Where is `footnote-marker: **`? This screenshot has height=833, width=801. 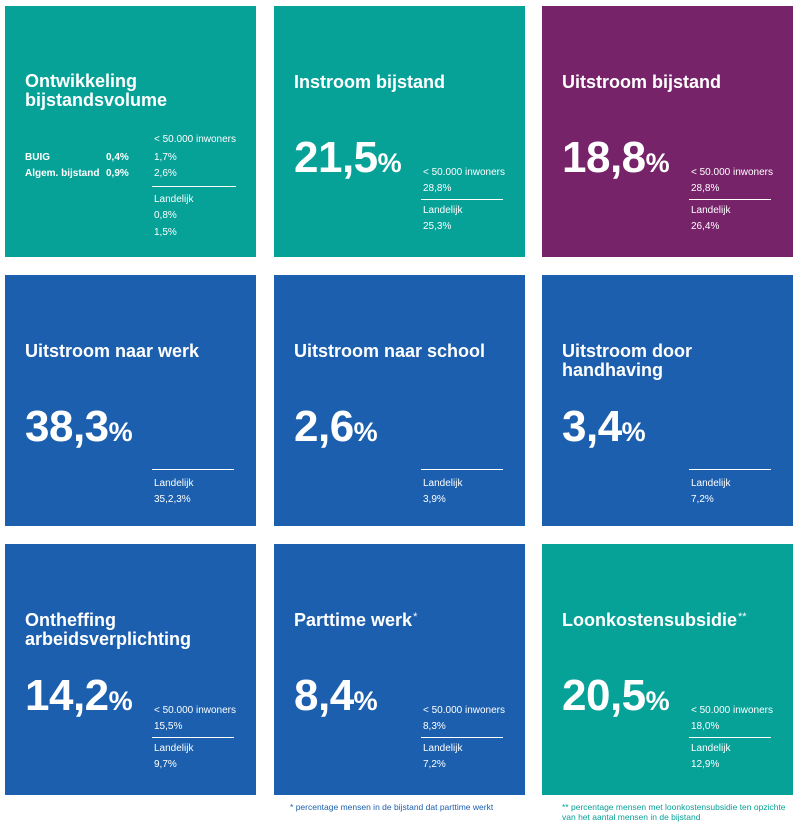
footnote-marker: ** is located at coordinates (742, 617).